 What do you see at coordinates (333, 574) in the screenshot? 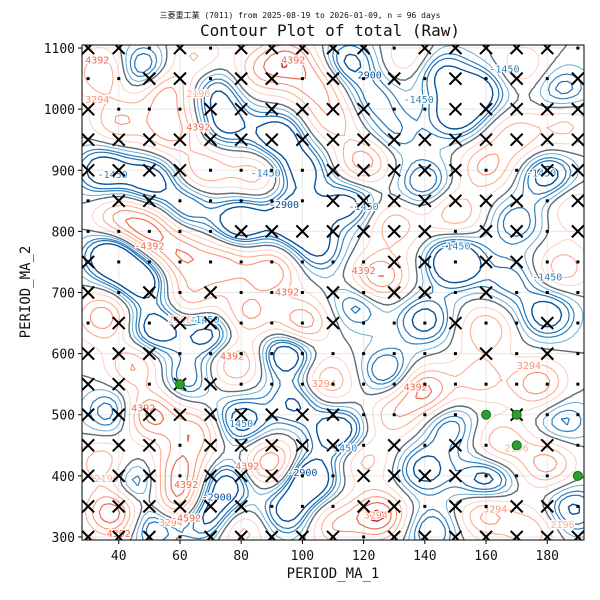
I see `x-axis-label: PERIOD_MA_1` at bounding box center [333, 574].